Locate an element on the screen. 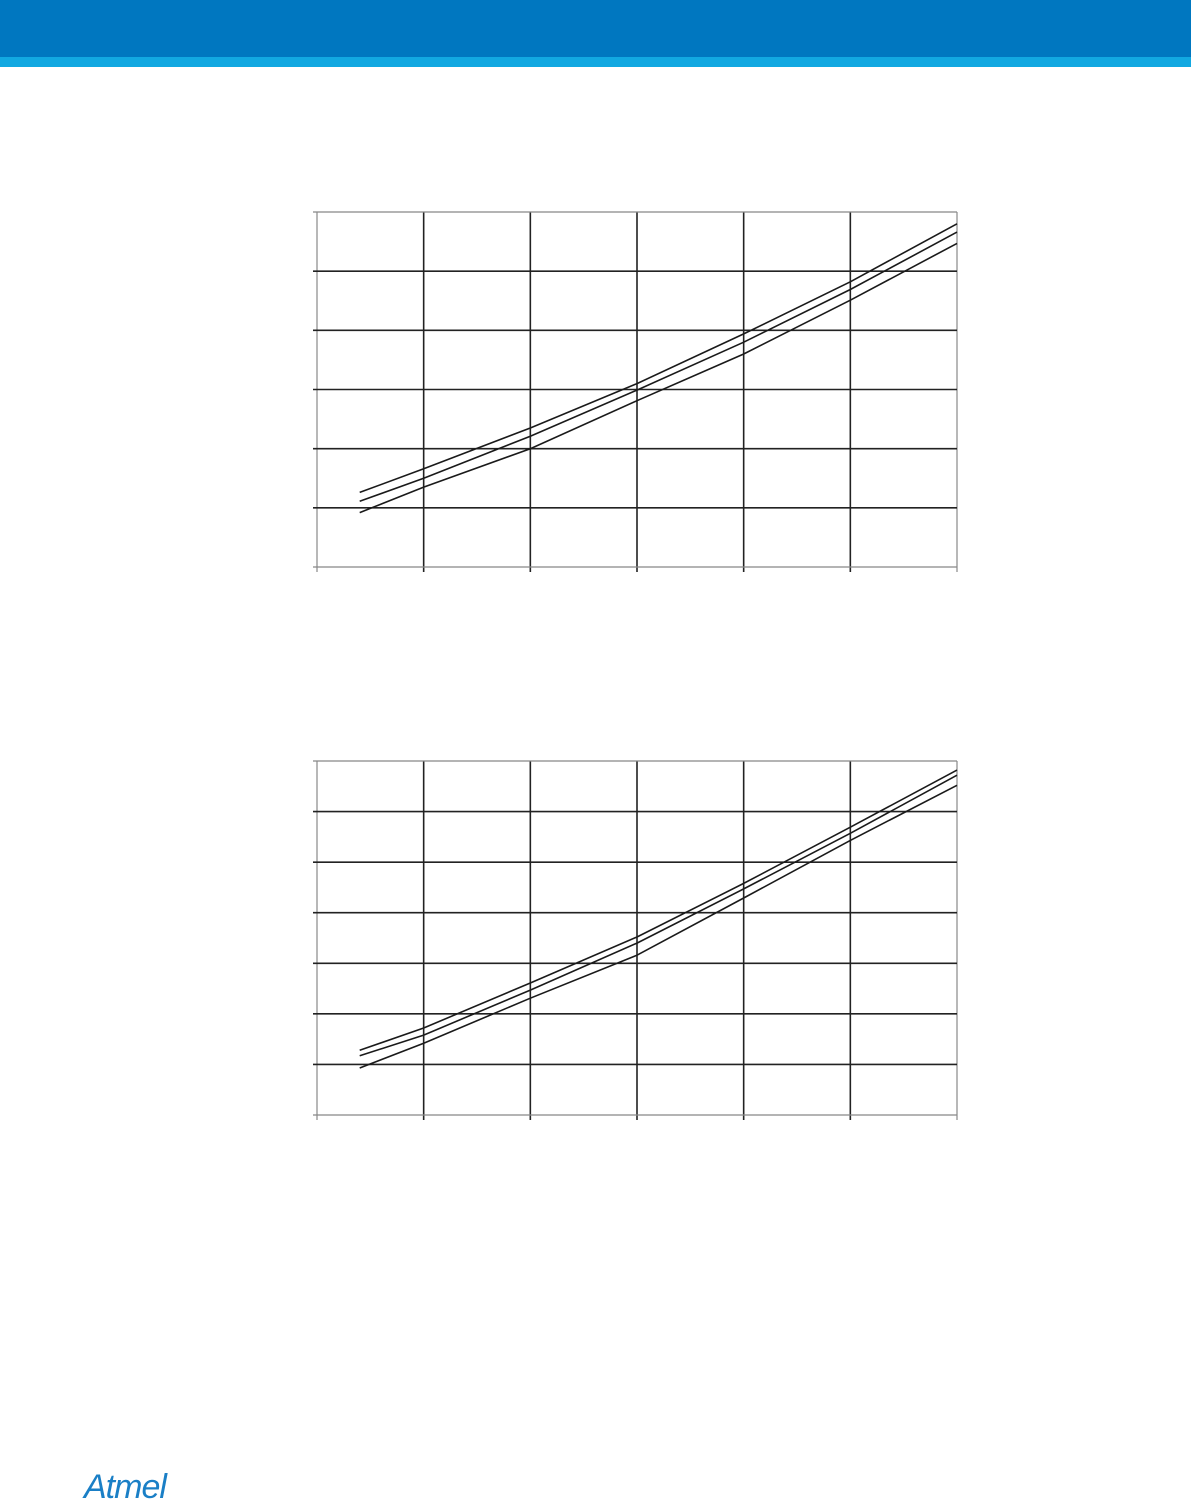 This screenshot has height=1507, width=1191. header-bar is located at coordinates (595, 28).